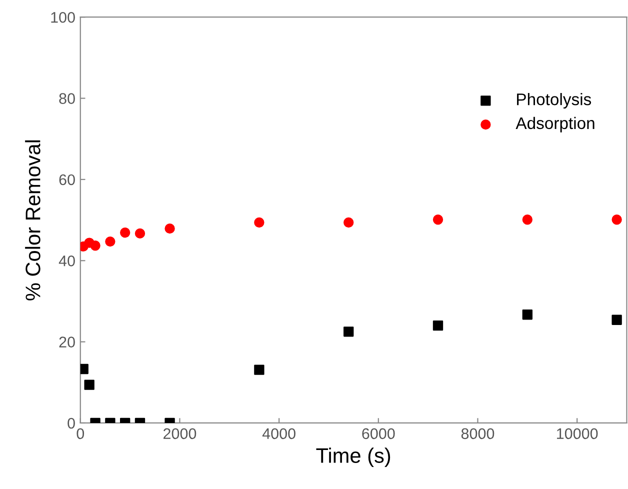 This screenshot has height=489, width=628. Describe the element at coordinates (378, 434) in the screenshot. I see `x-tick-label: 6000` at that location.